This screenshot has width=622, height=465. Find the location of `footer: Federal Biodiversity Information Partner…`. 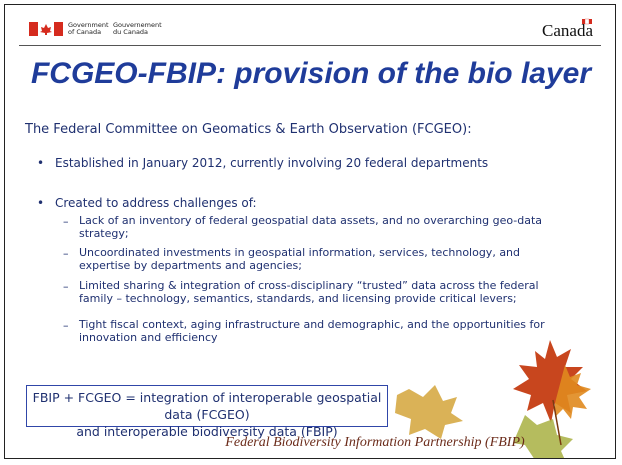

footer: Federal Biodiversity Information Partner… is located at coordinates (375, 442).